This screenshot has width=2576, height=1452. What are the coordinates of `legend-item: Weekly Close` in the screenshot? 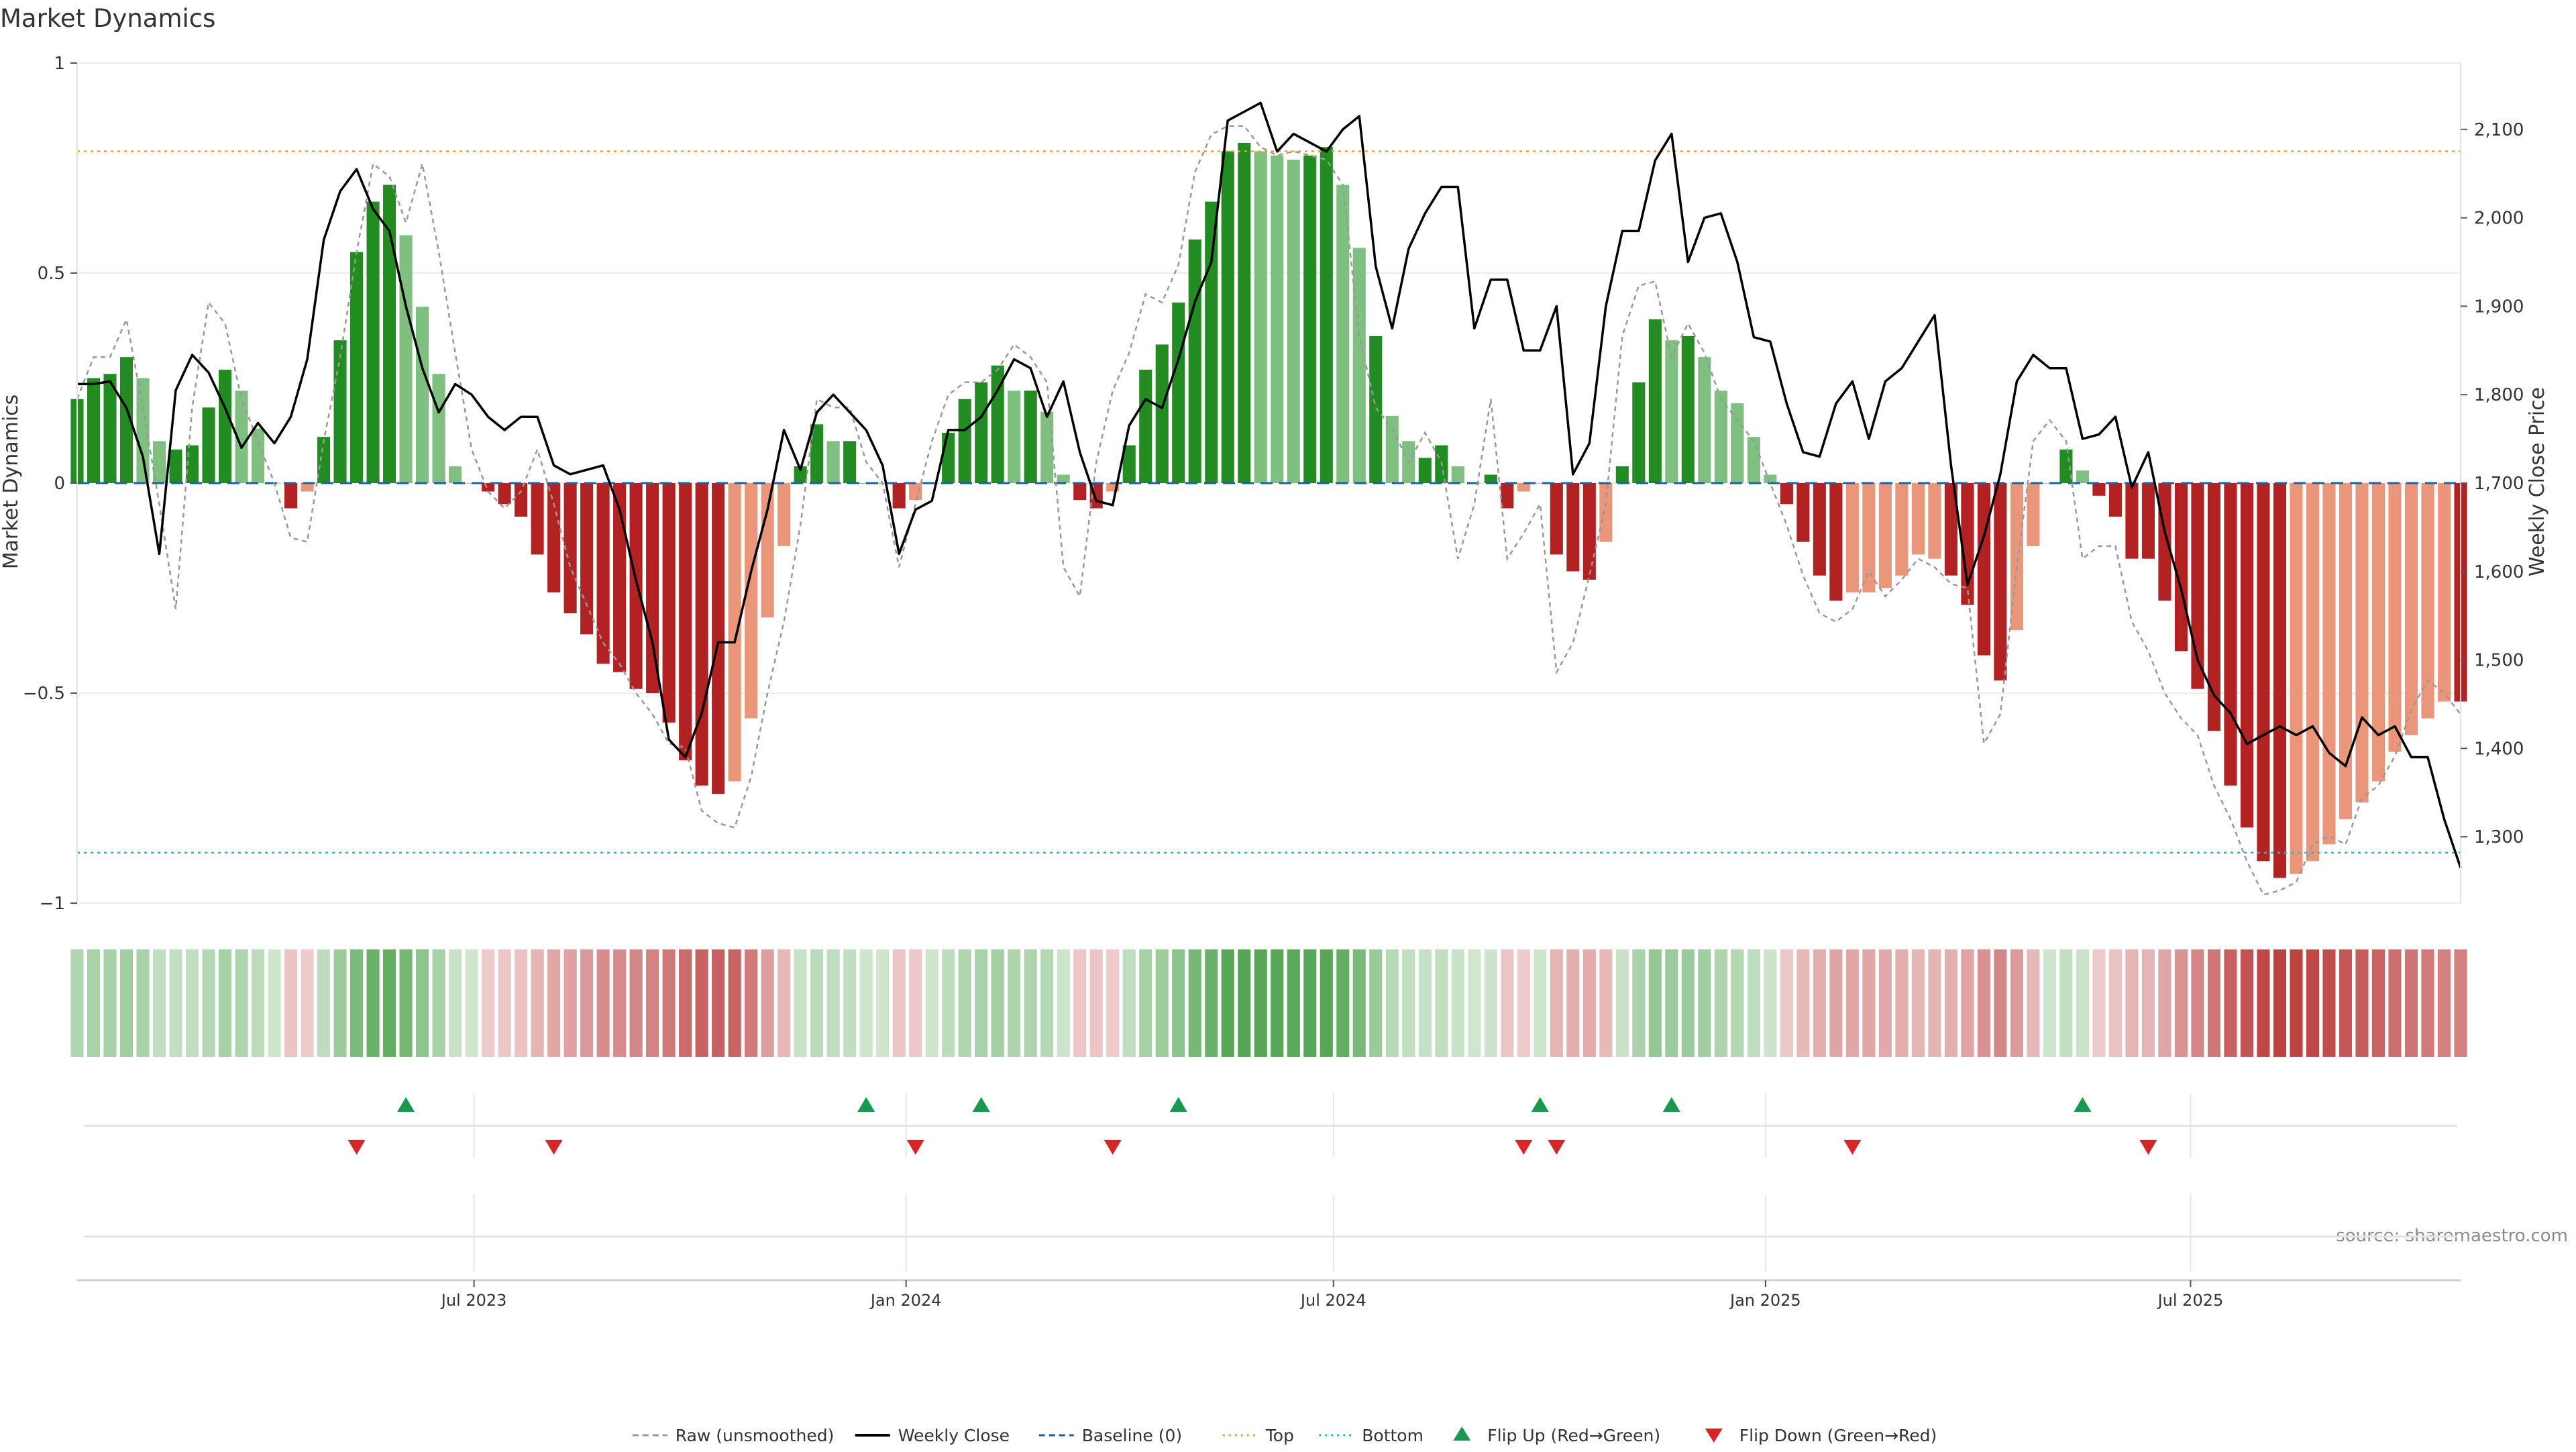 It's located at (932, 1436).